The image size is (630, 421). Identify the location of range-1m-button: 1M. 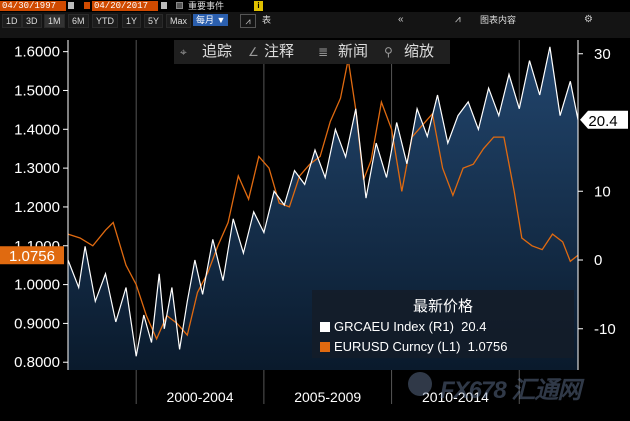
(54, 21).